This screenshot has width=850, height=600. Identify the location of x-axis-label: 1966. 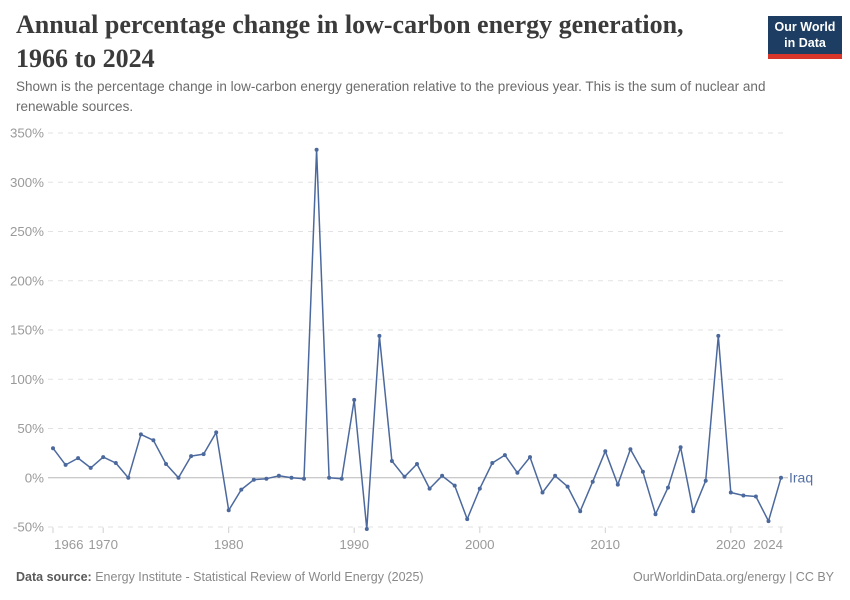
(69, 544).